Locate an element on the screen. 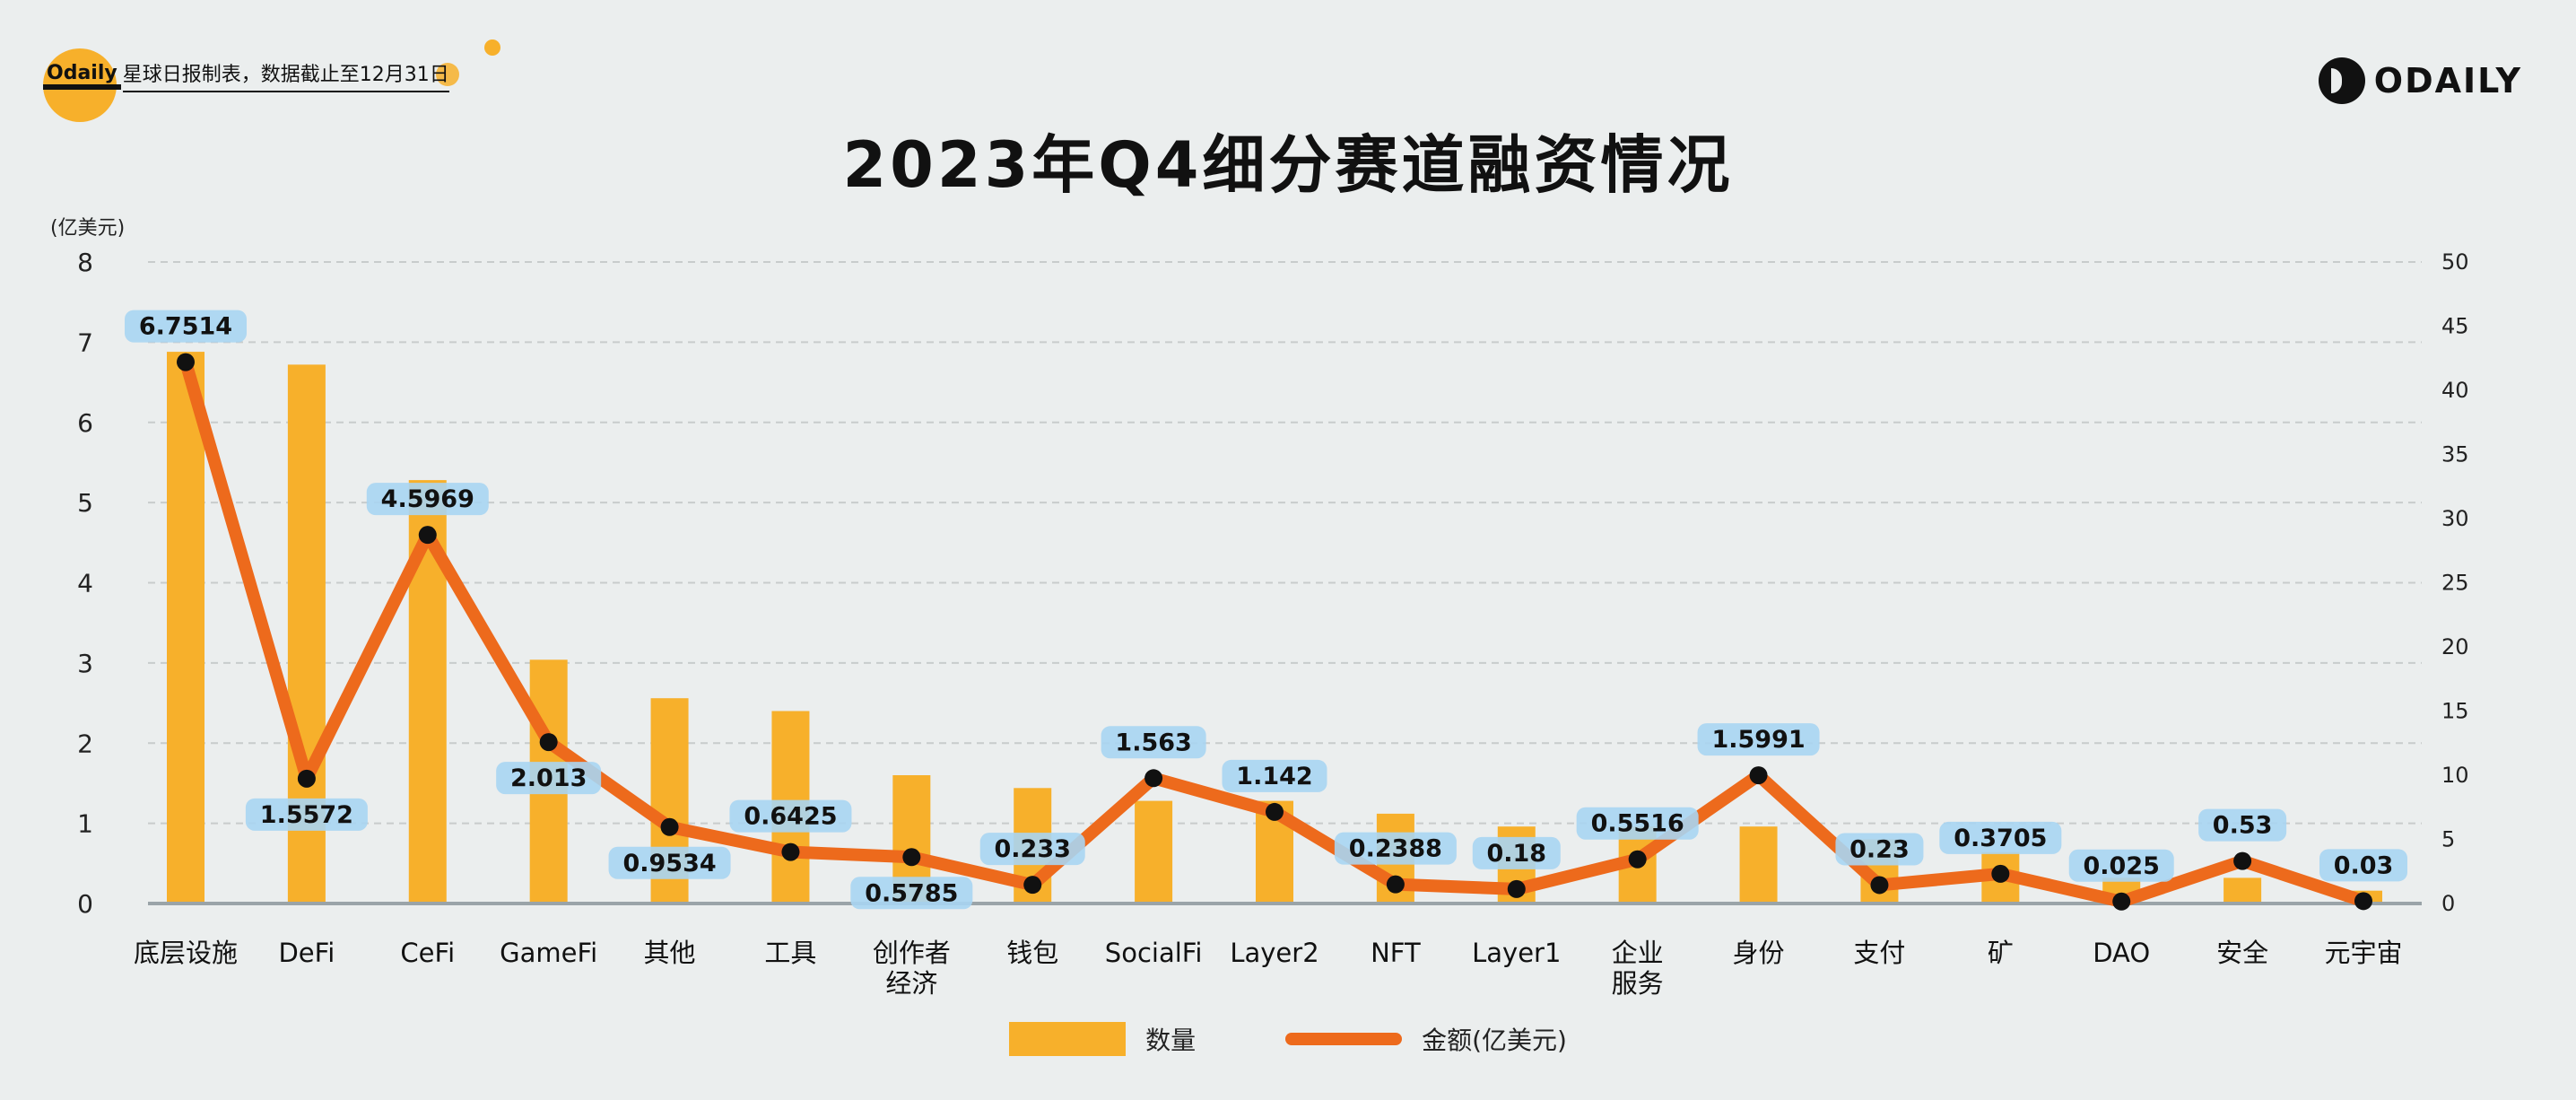 This screenshot has height=1100, width=2576. data-label: 0.025 is located at coordinates (2122, 866).